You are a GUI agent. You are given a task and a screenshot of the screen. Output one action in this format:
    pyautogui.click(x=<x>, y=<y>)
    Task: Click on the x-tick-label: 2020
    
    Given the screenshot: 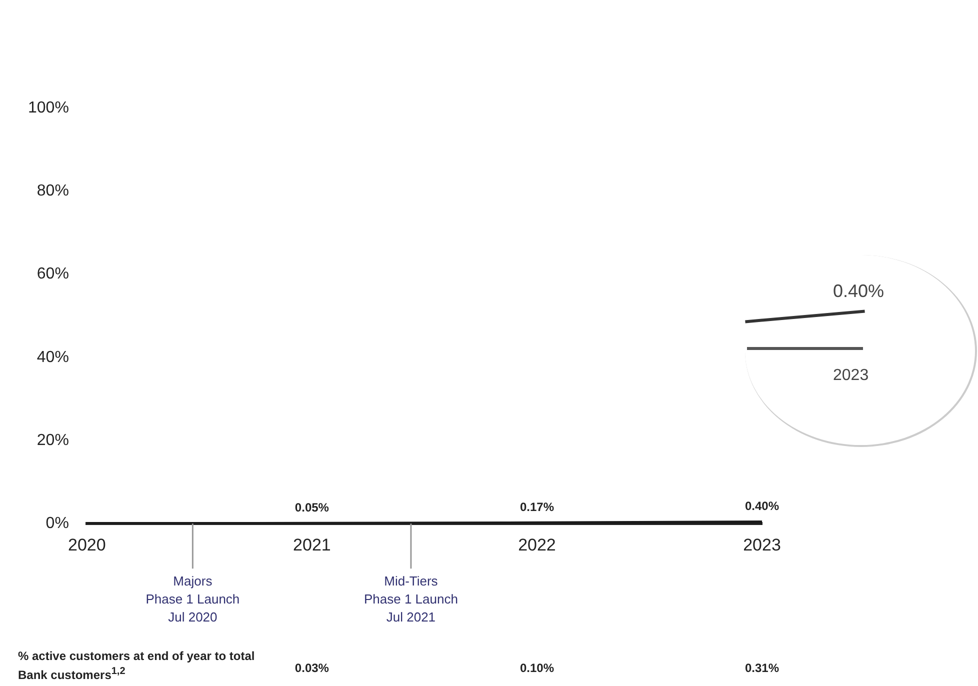 What is the action you would take?
    pyautogui.click(x=87, y=544)
    